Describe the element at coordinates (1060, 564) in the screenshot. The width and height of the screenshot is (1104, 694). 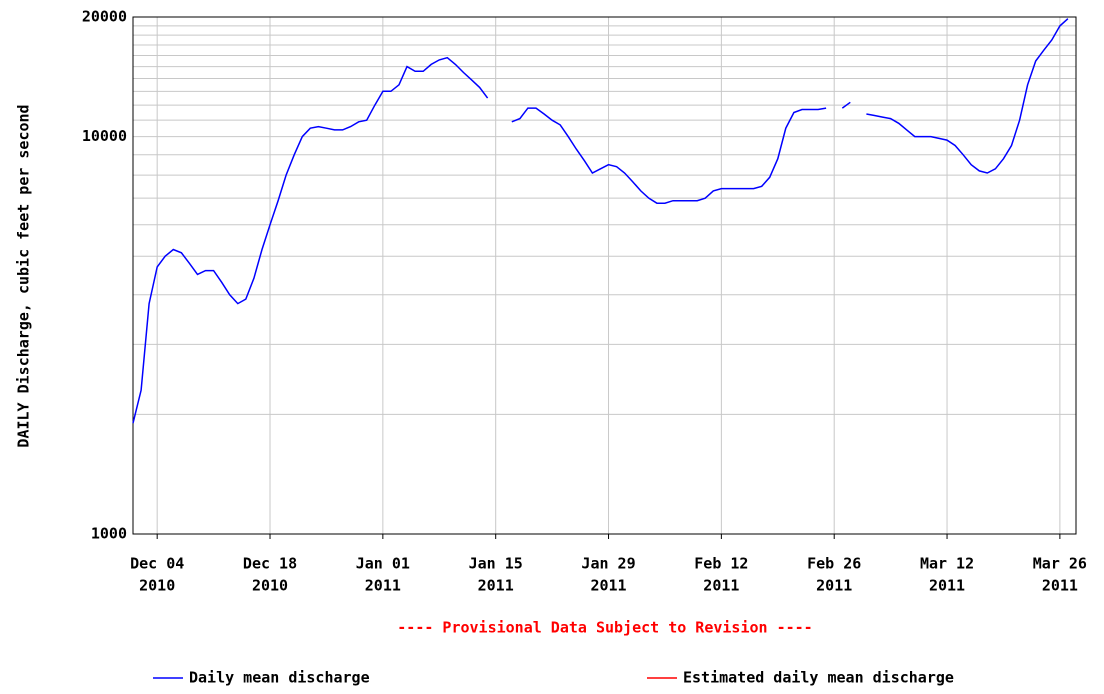
I see `x-tick-label: Mar 26` at that location.